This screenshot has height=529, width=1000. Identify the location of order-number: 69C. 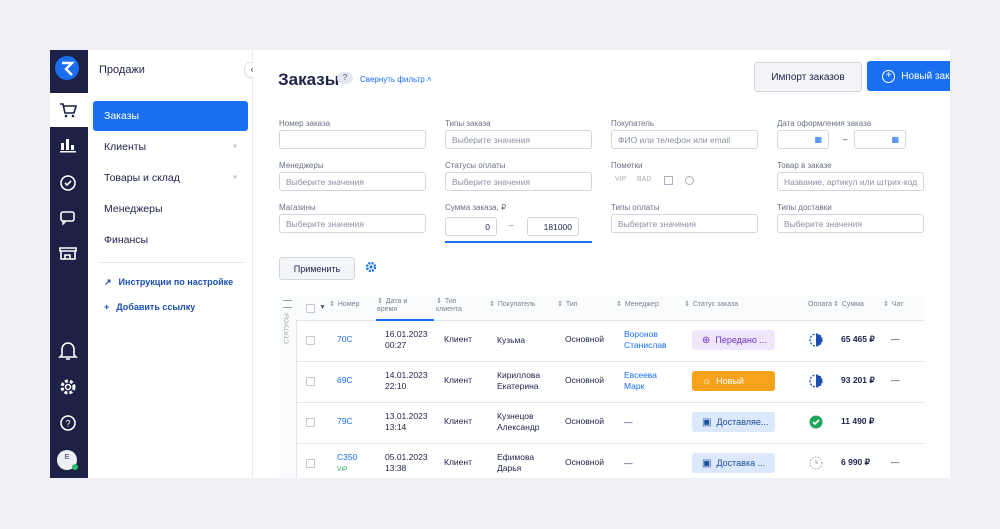
(345, 380).